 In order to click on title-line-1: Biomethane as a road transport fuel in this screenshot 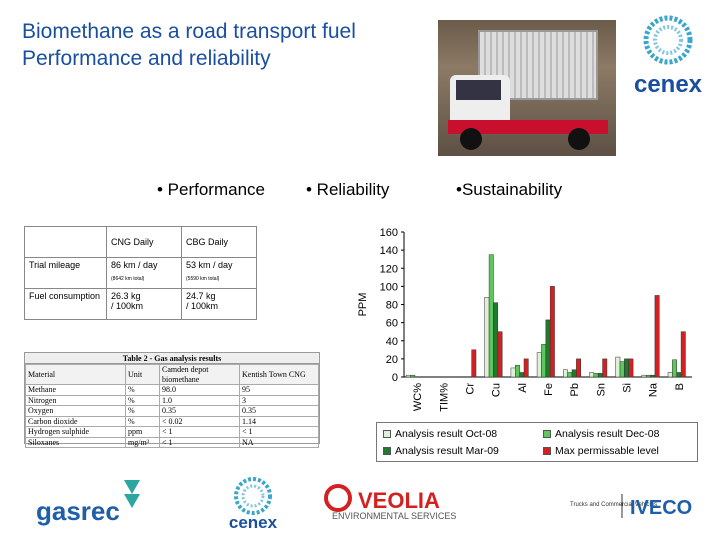, I will do `click(189, 31)`.